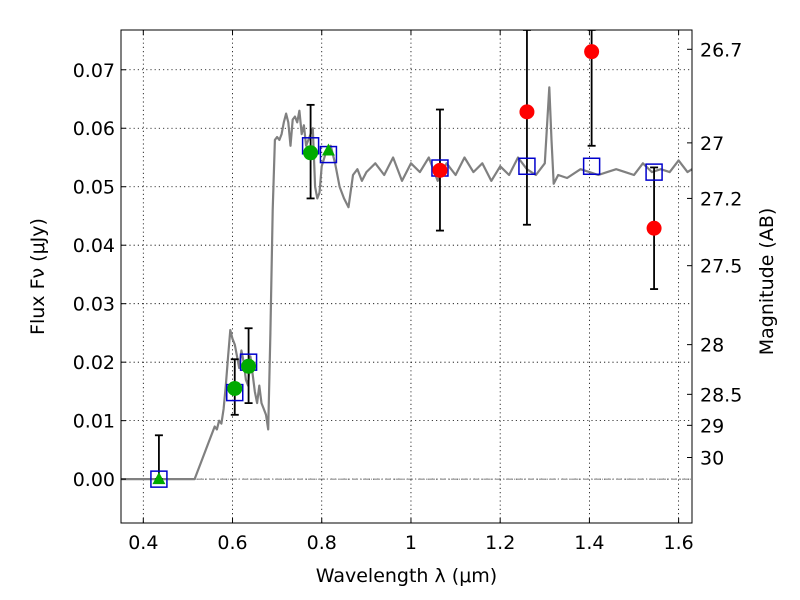 This screenshot has width=800, height=600. I want to click on x-tick-label: 1.6, so click(679, 543).